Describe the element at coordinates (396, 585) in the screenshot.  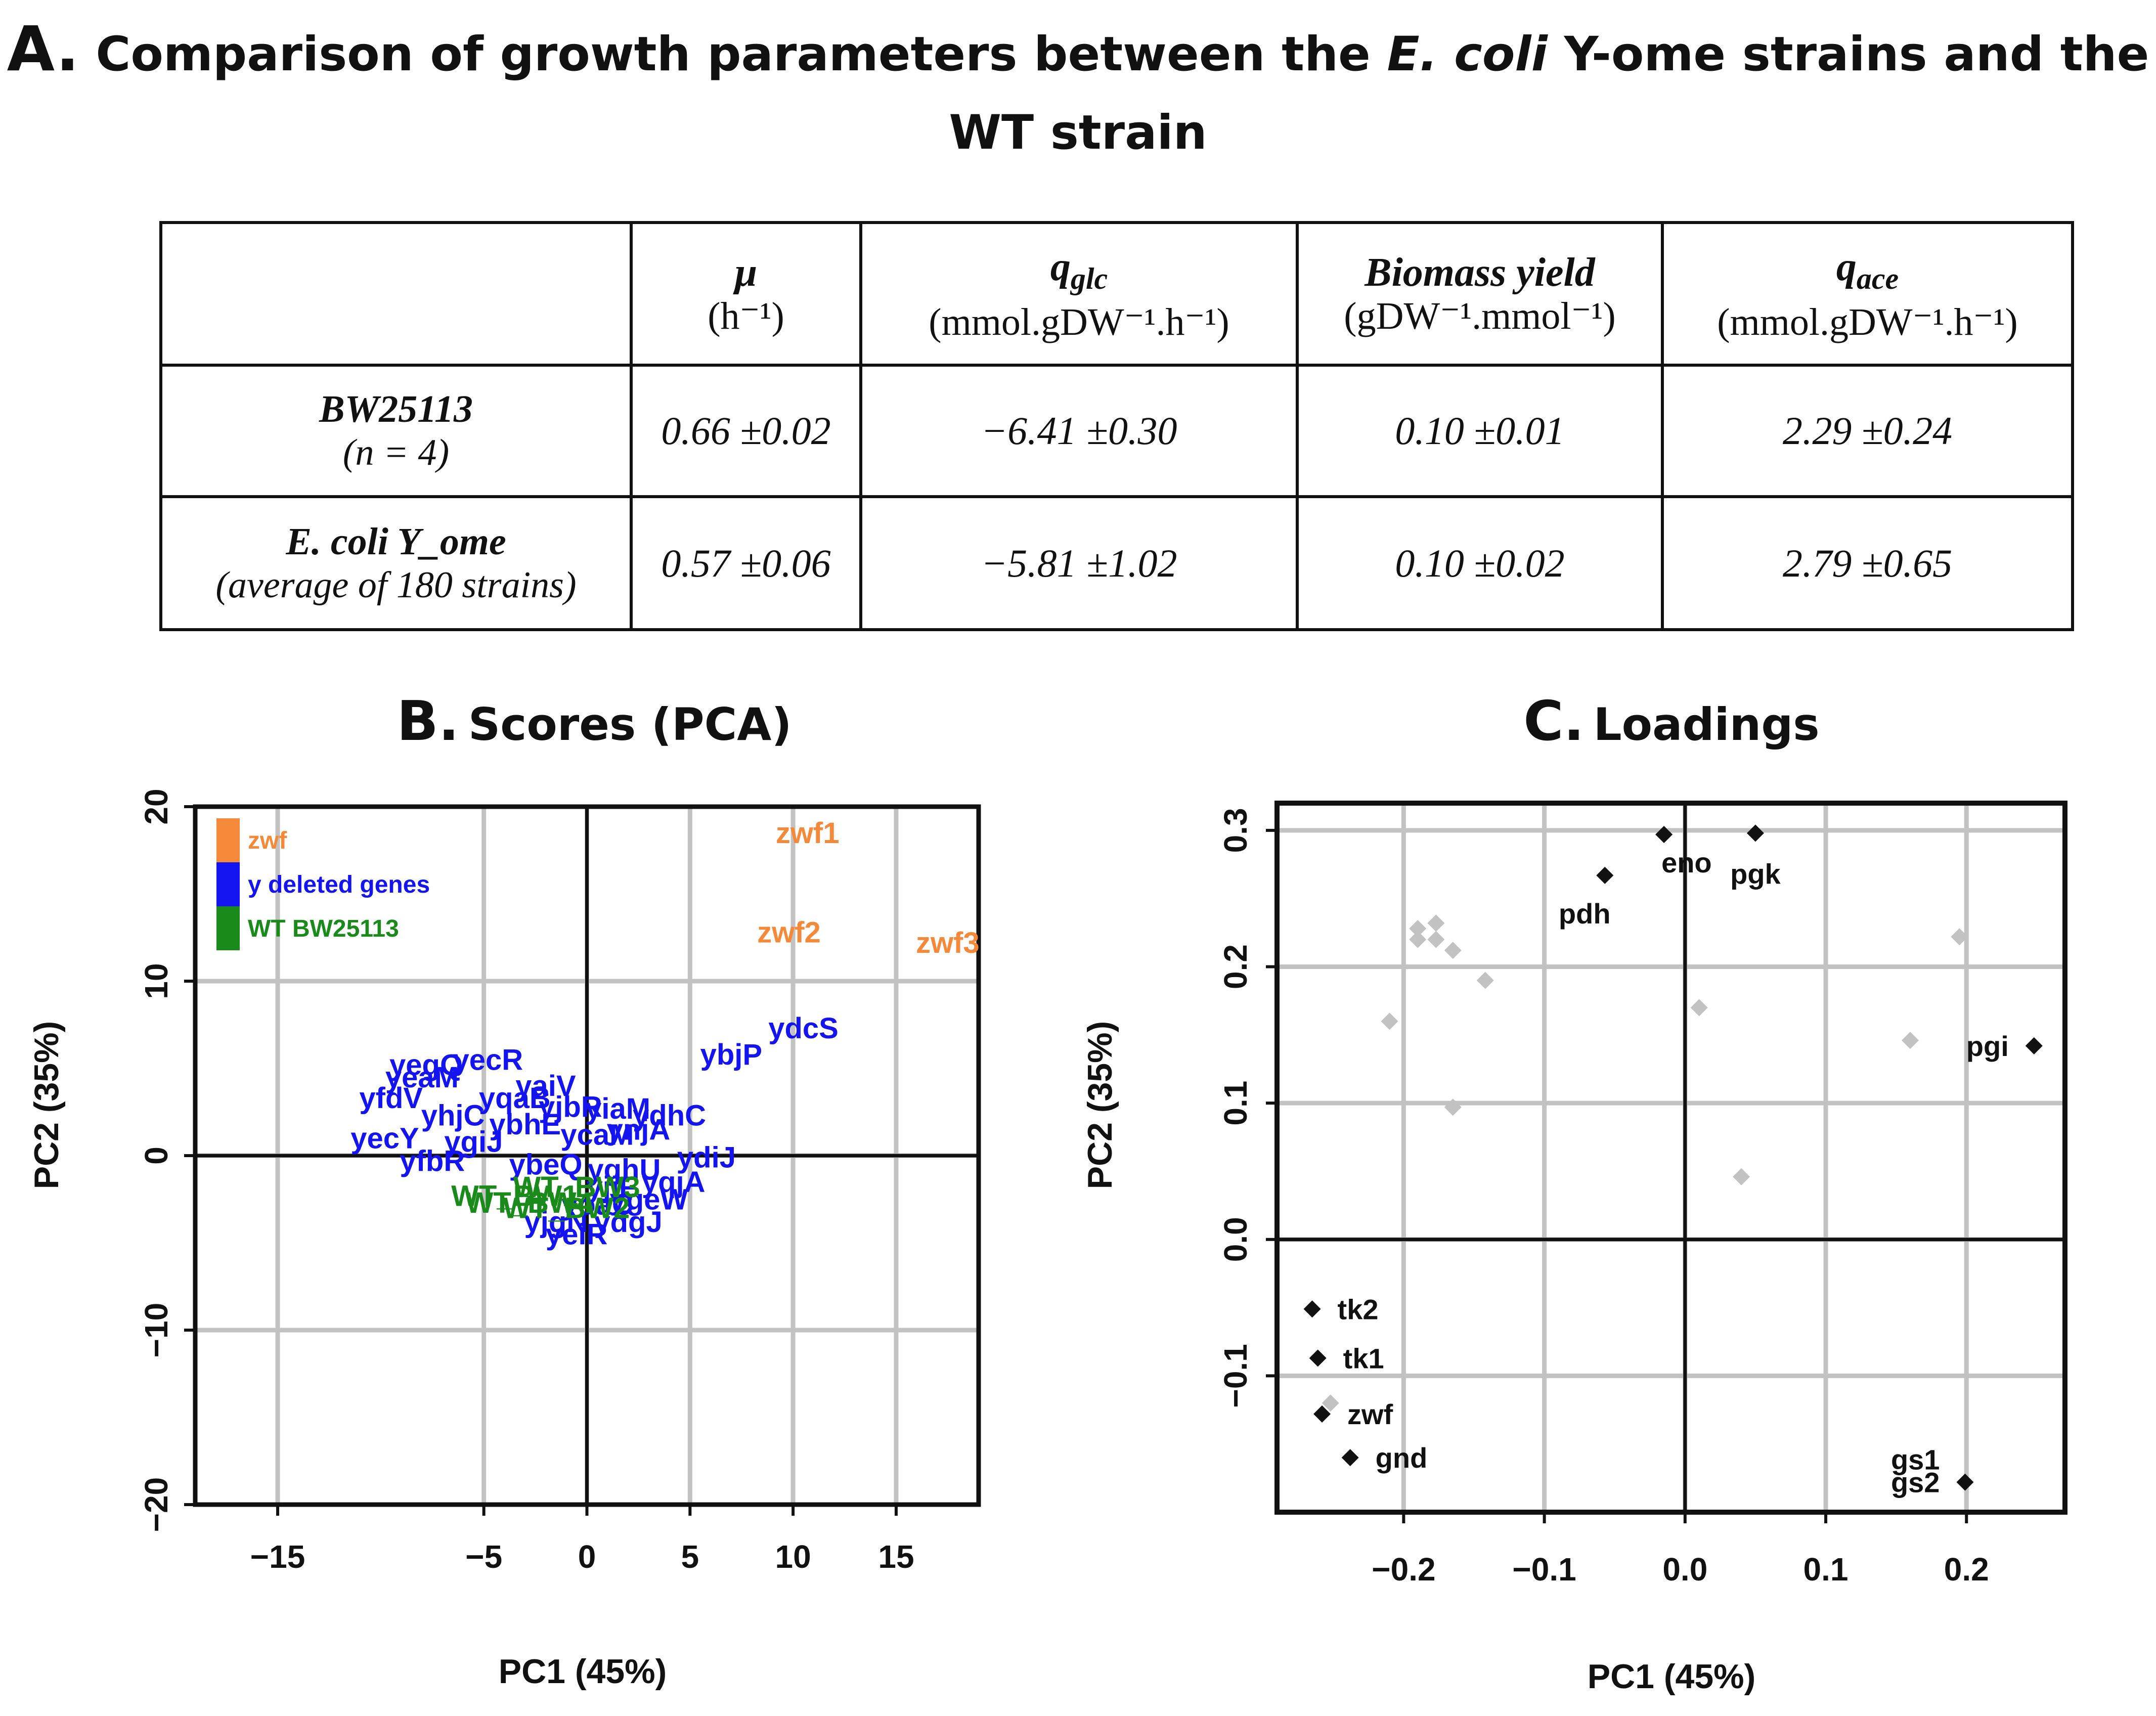
I see `row-subtitle: (average of 180 strains)` at that location.